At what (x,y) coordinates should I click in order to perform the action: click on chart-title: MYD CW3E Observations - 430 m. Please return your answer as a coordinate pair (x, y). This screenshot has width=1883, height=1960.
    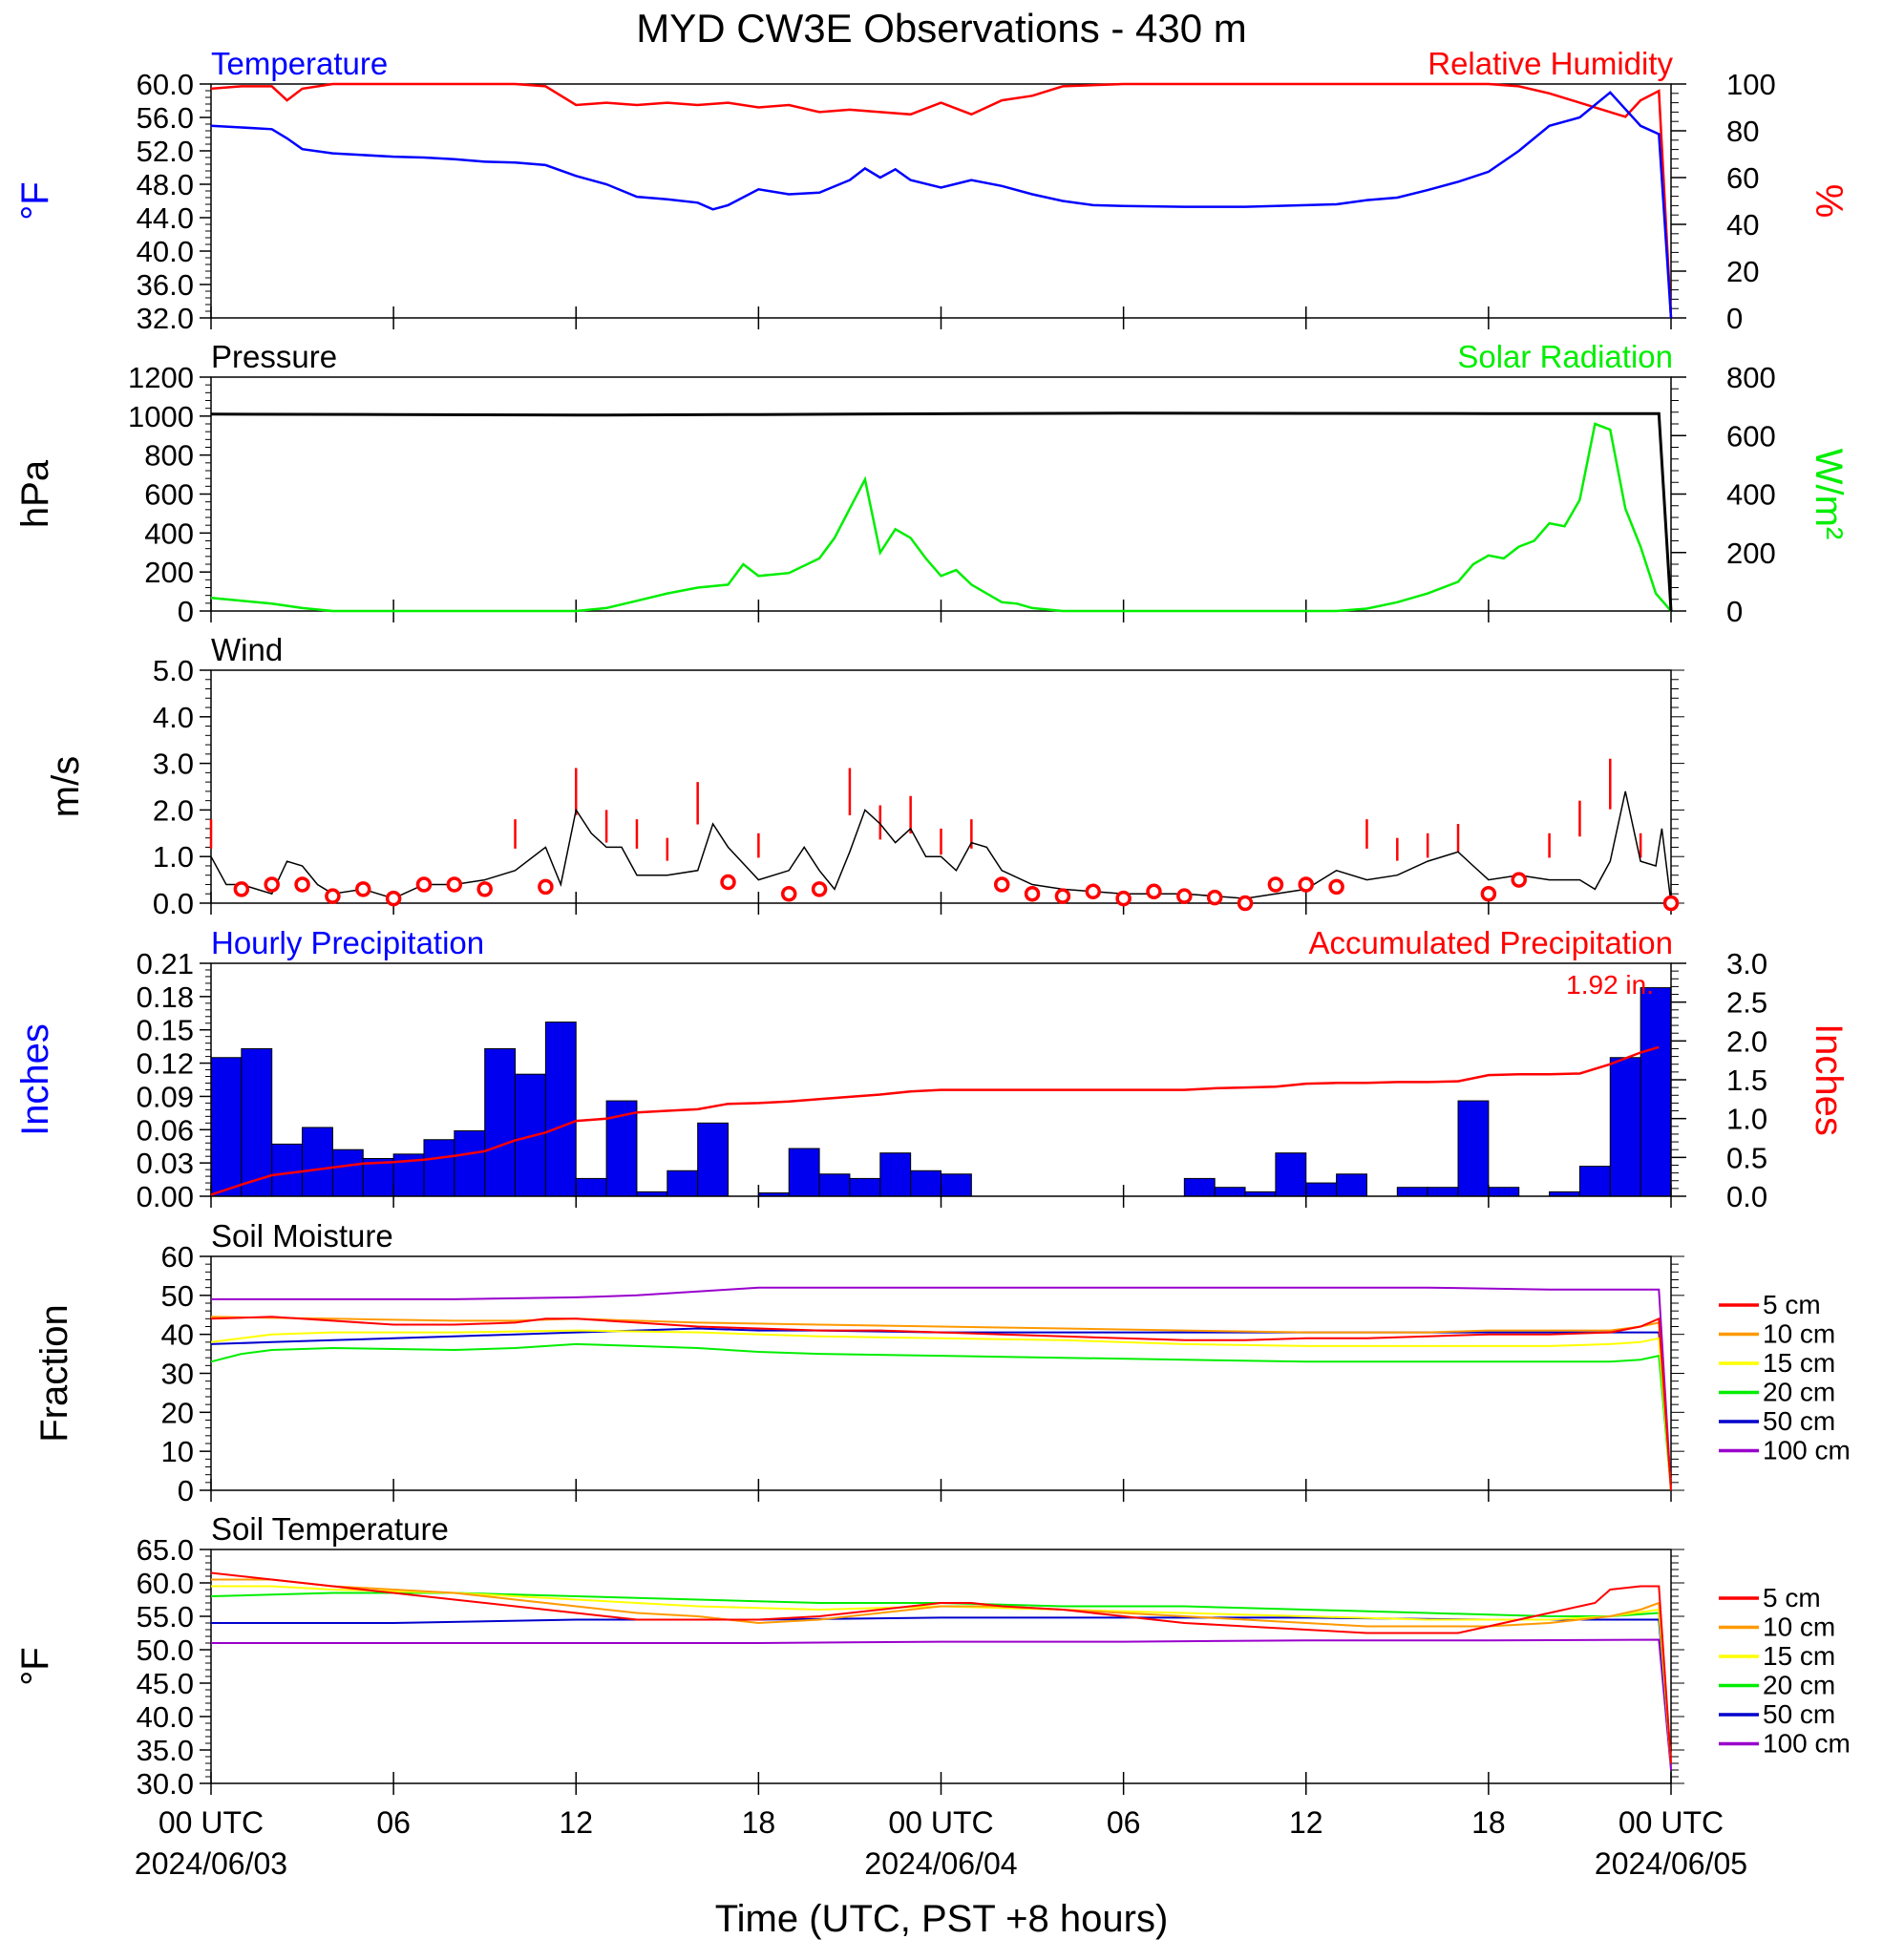
    Looking at the image, I should click on (941, 28).